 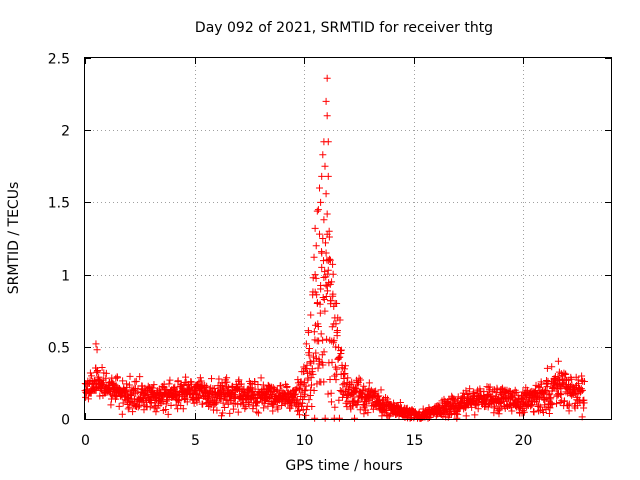 I want to click on x-tick-label: 20, so click(x=524, y=441).